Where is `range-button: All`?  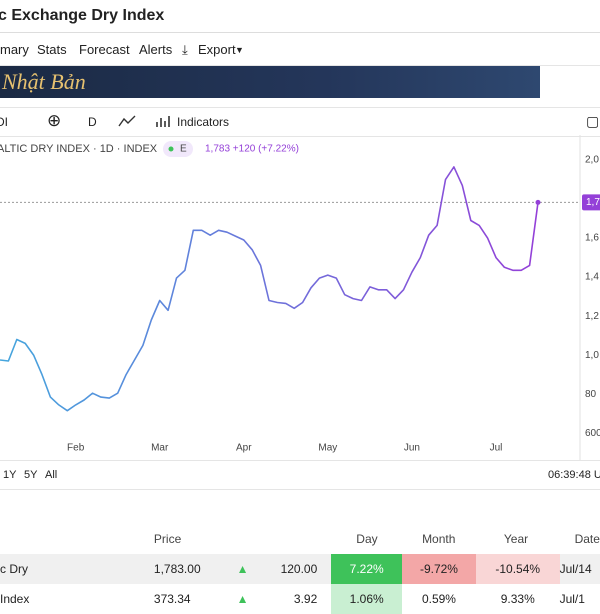
range-button: All is located at coordinates (51, 475).